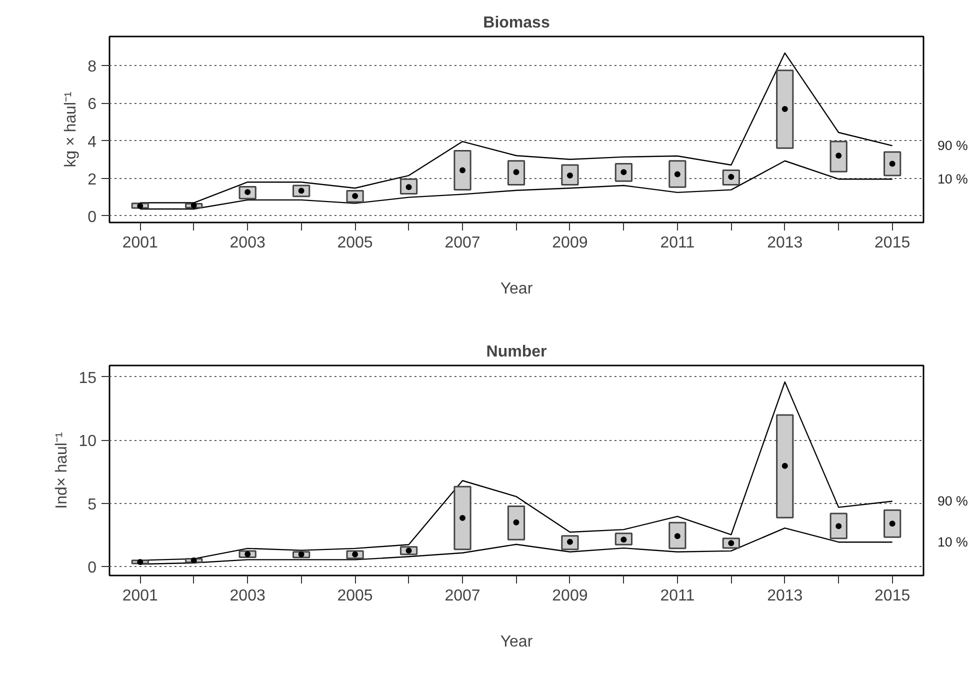 The height and width of the screenshot is (673, 970). I want to click on y-tick-label: 2, so click(92, 179).